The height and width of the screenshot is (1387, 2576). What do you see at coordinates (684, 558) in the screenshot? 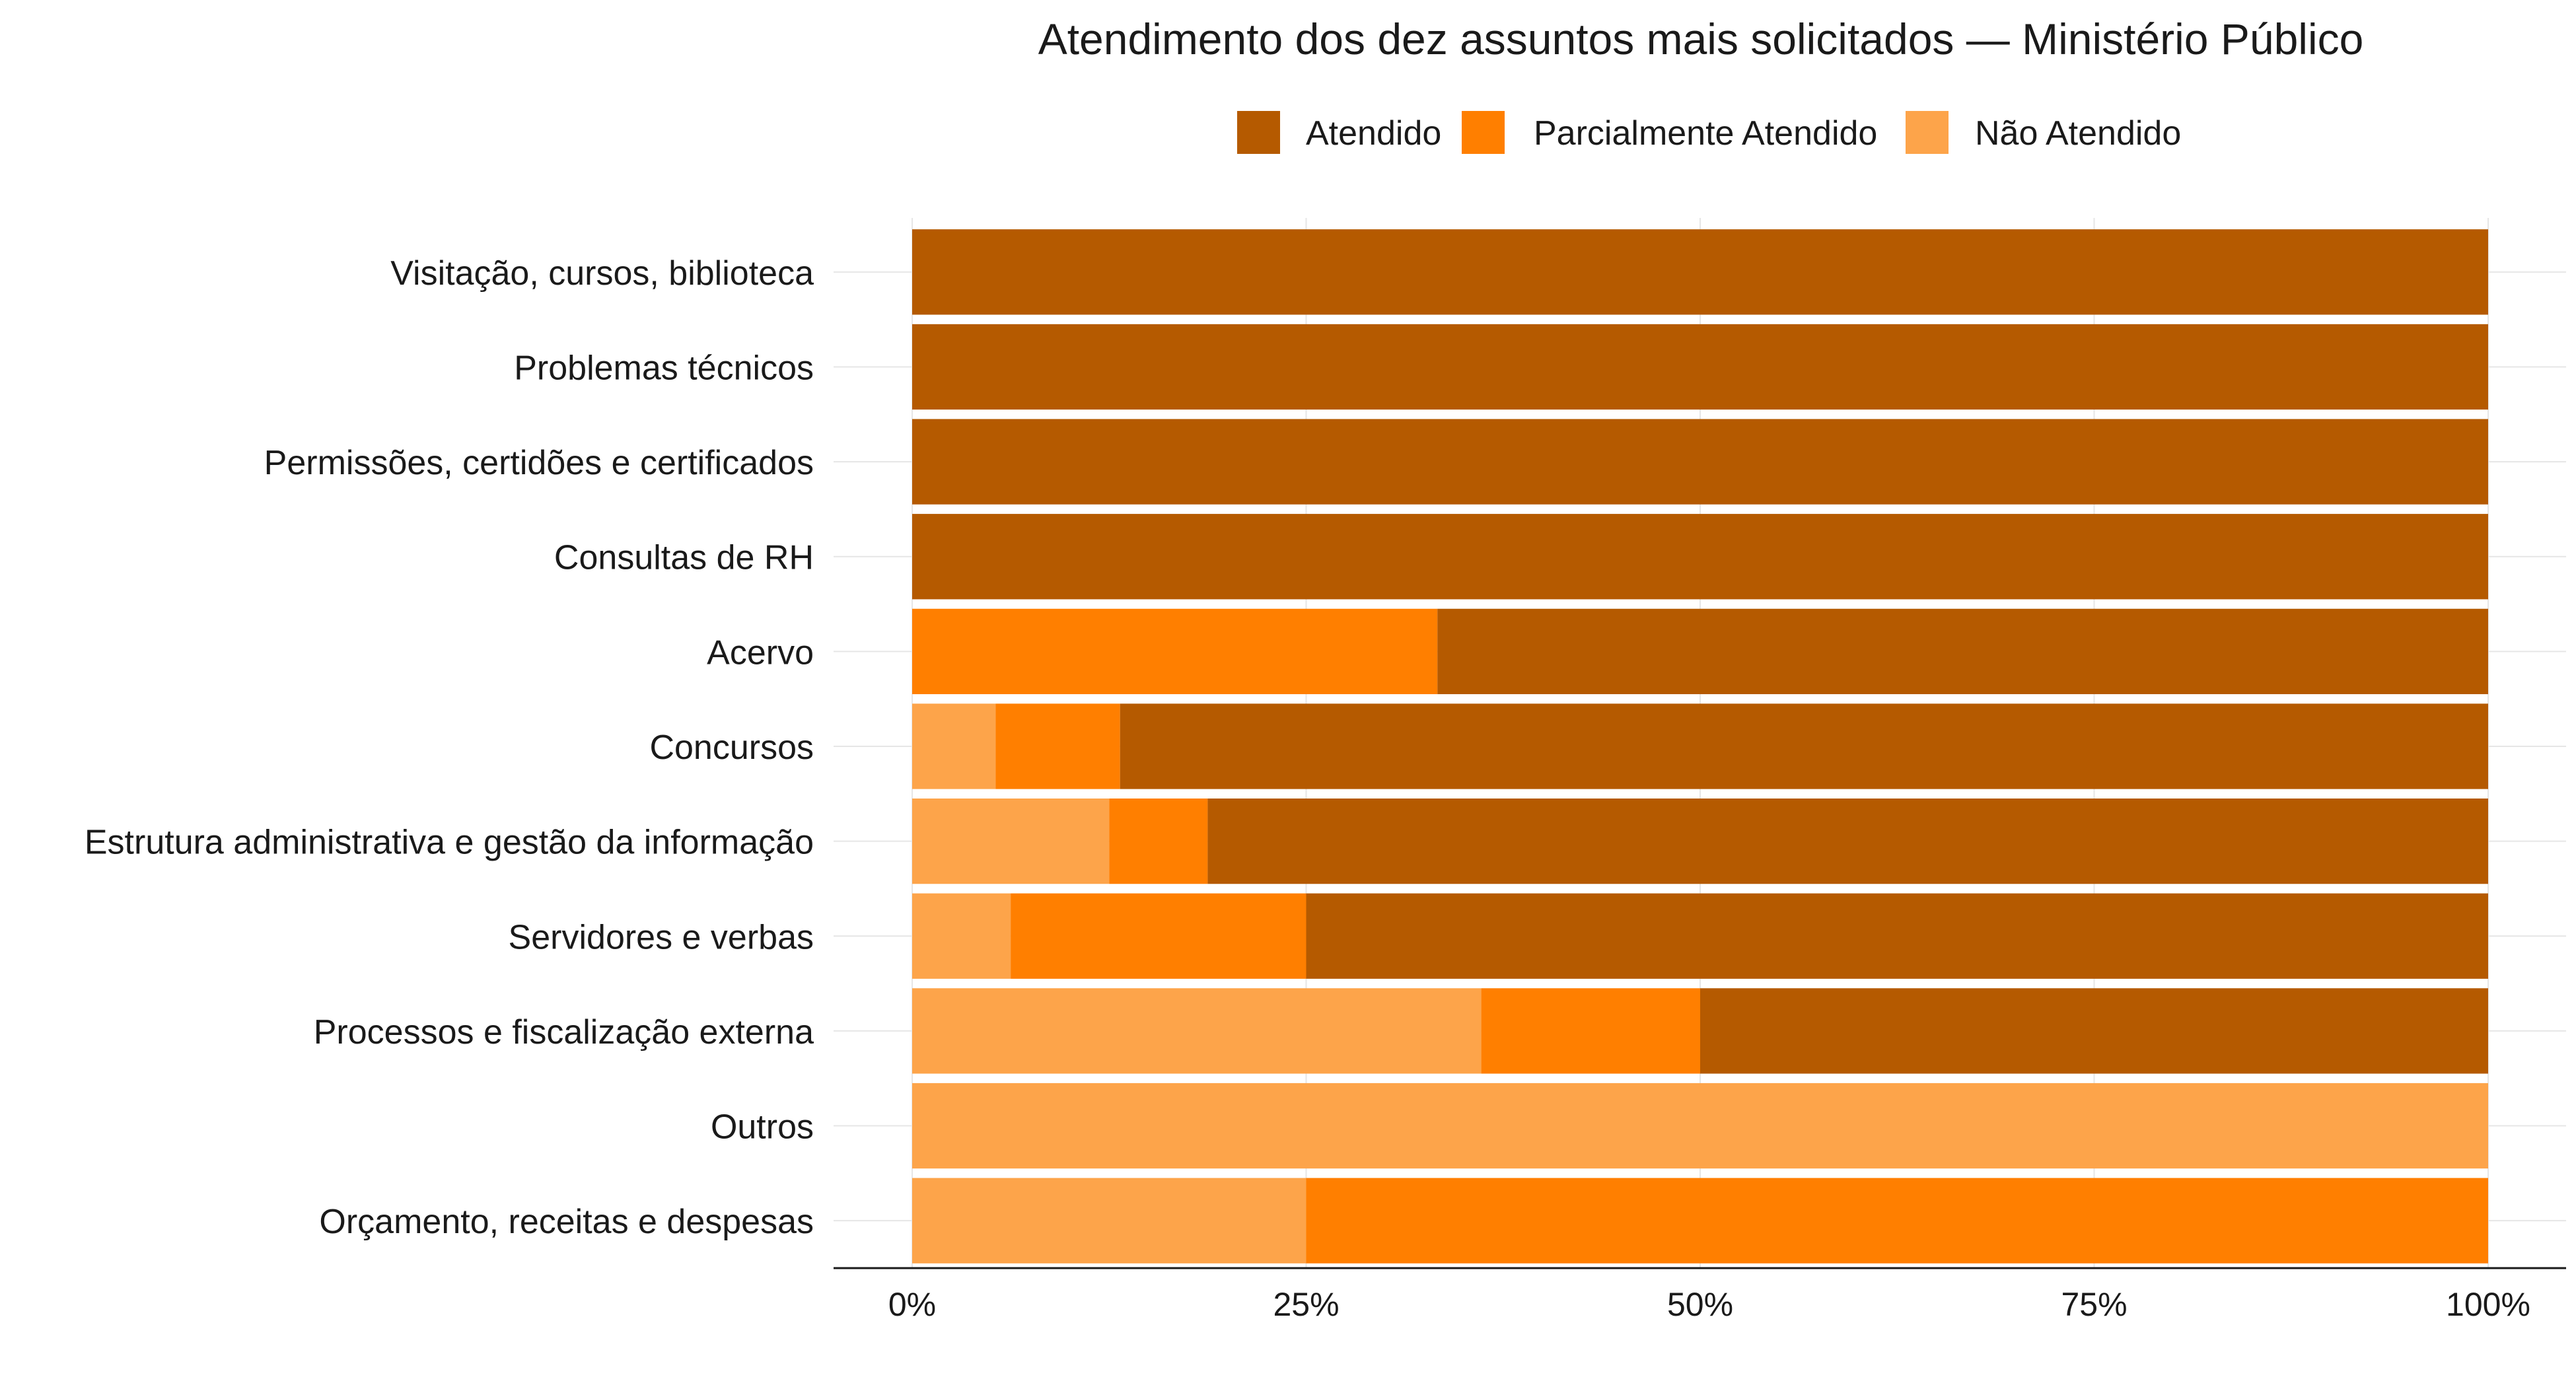
I see `y-tick-label: Consultas de RH` at bounding box center [684, 558].